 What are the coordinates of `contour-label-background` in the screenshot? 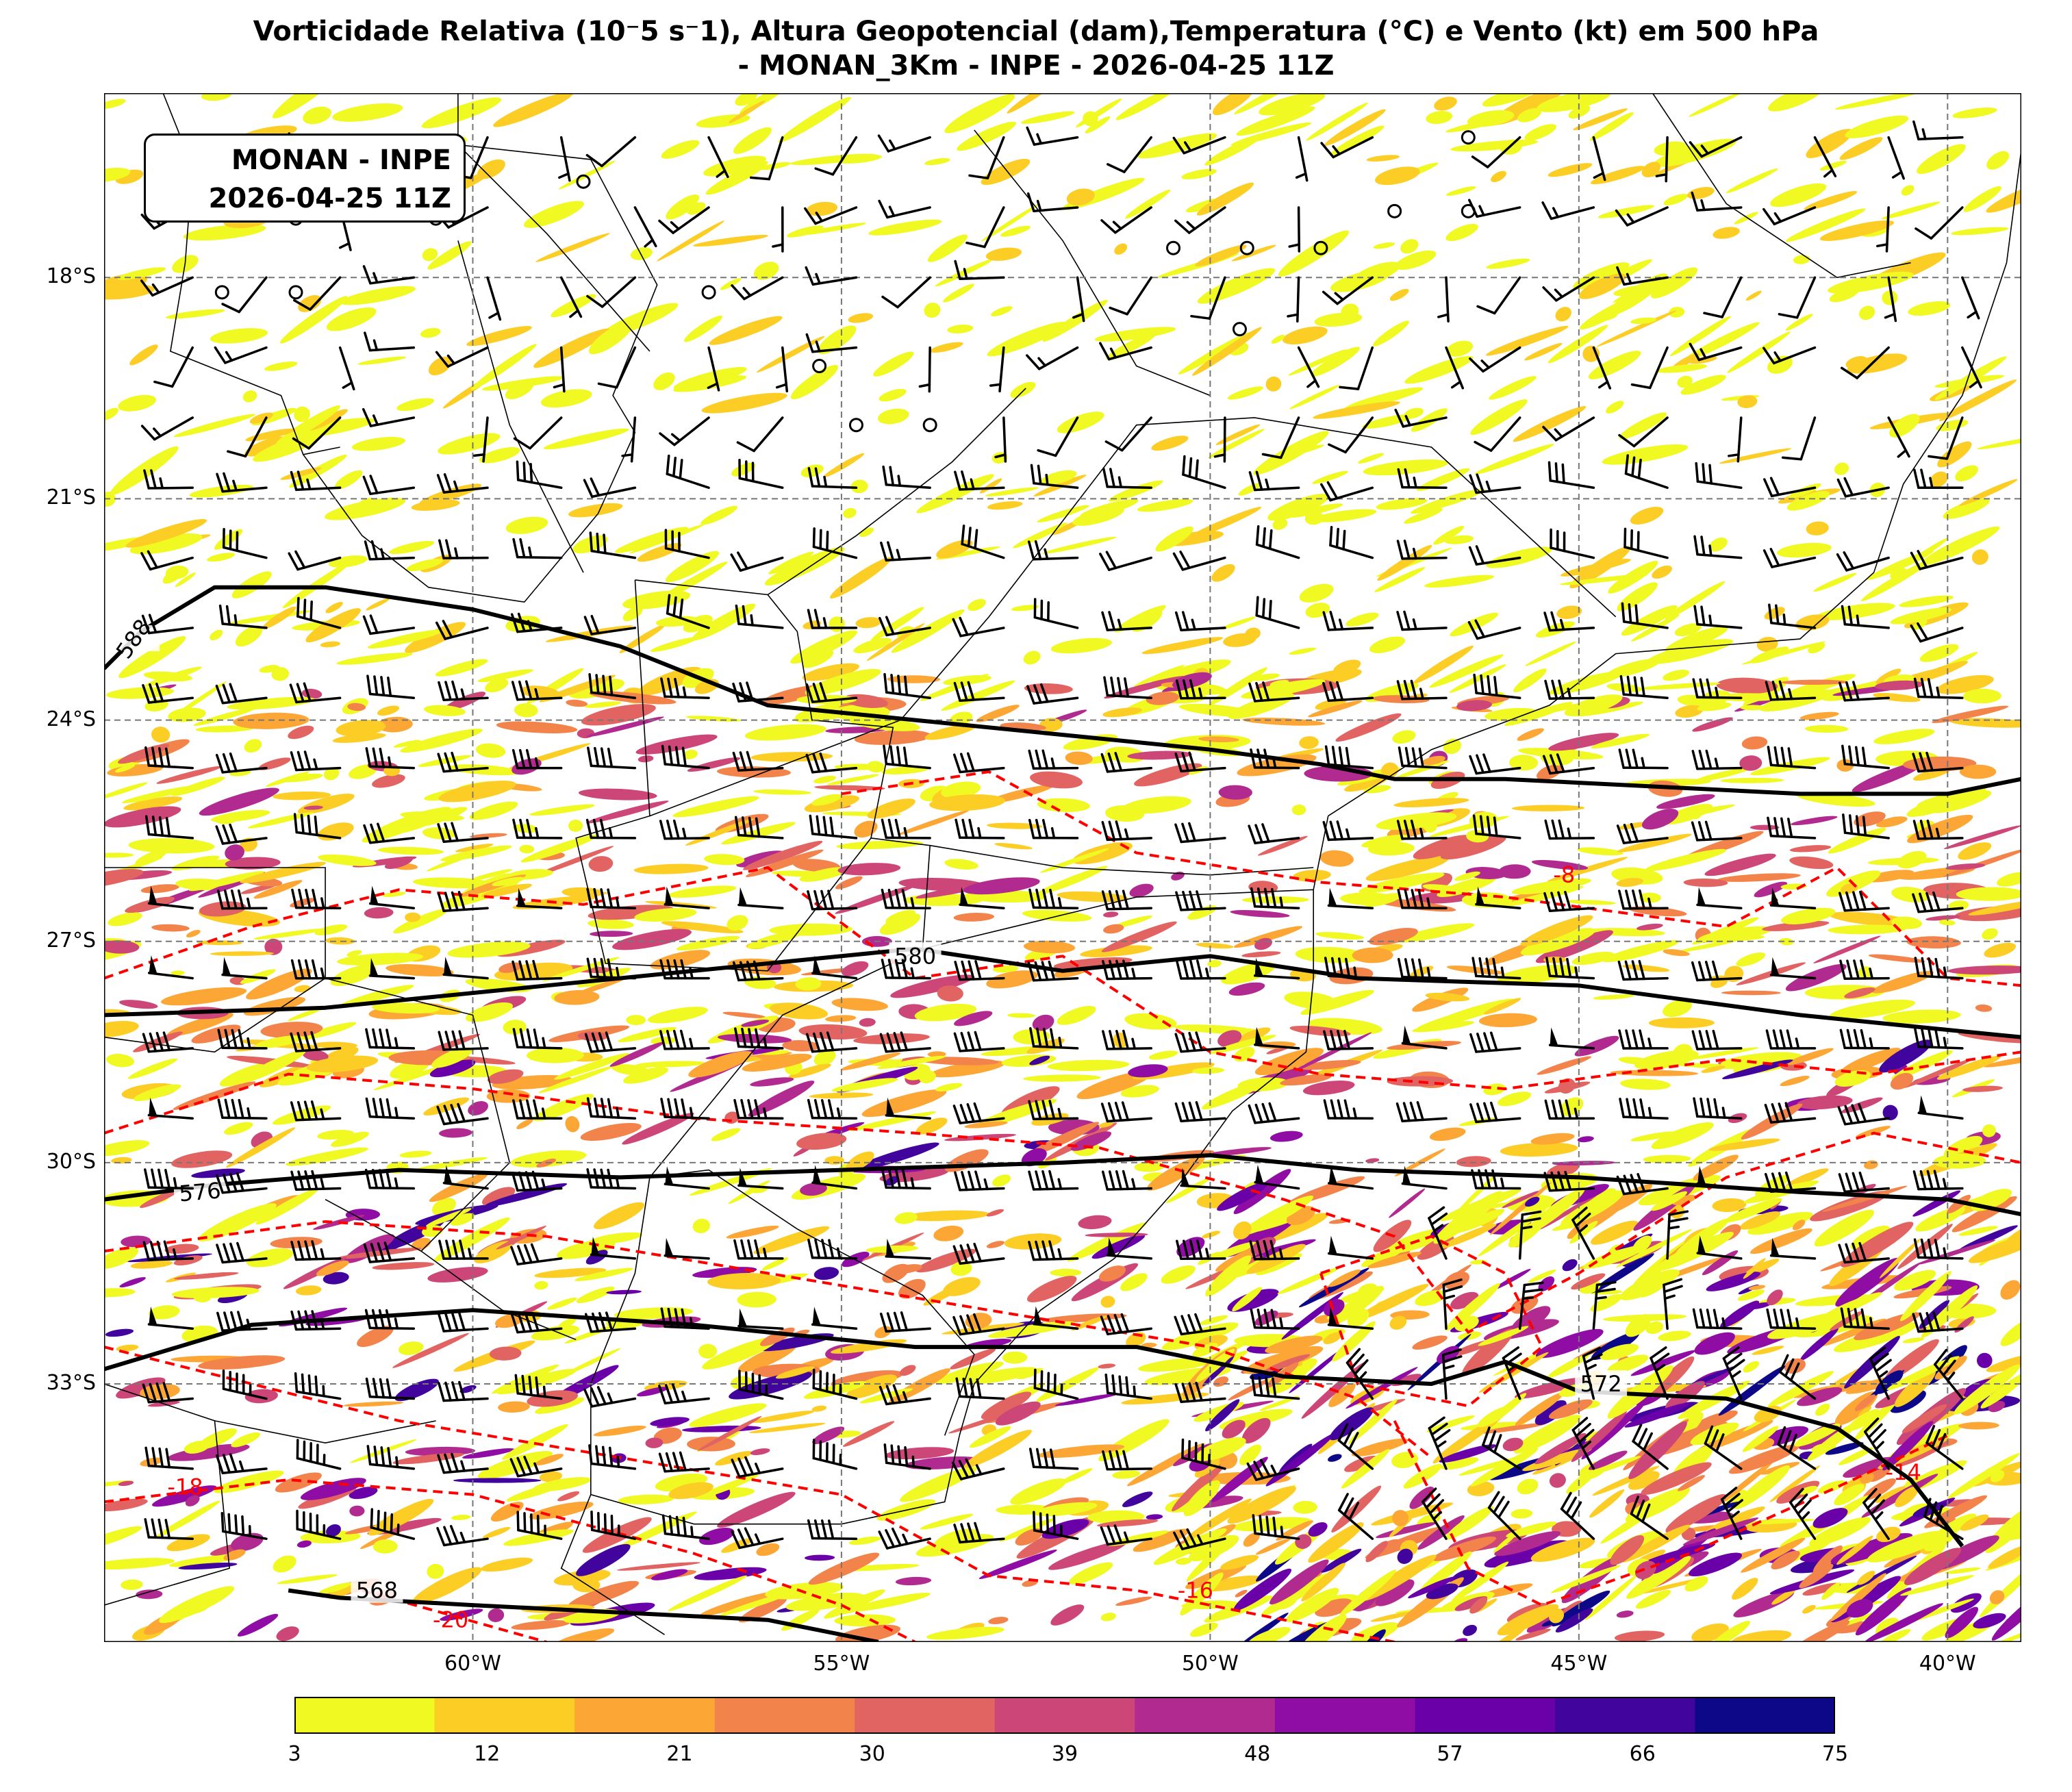 It's located at (377, 1589).